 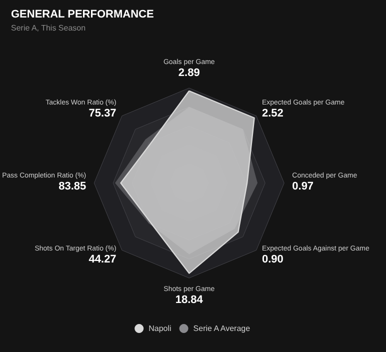 What do you see at coordinates (82, 14) in the screenshot?
I see `chart-title: GENERAL PERFORMANCE` at bounding box center [82, 14].